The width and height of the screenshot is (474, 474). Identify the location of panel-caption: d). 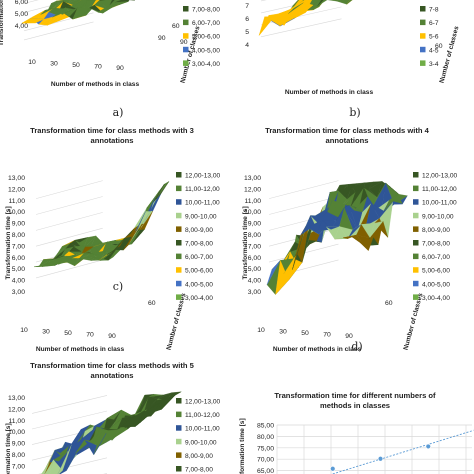
(356, 346).